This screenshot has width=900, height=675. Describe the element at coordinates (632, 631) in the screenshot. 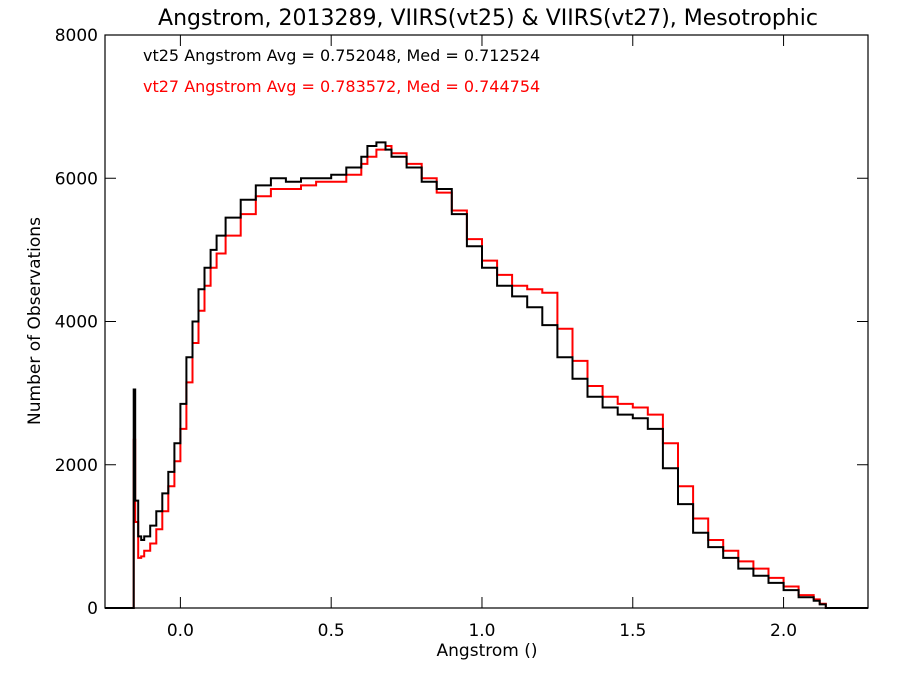

I see `x-tick-label: 1.5` at that location.